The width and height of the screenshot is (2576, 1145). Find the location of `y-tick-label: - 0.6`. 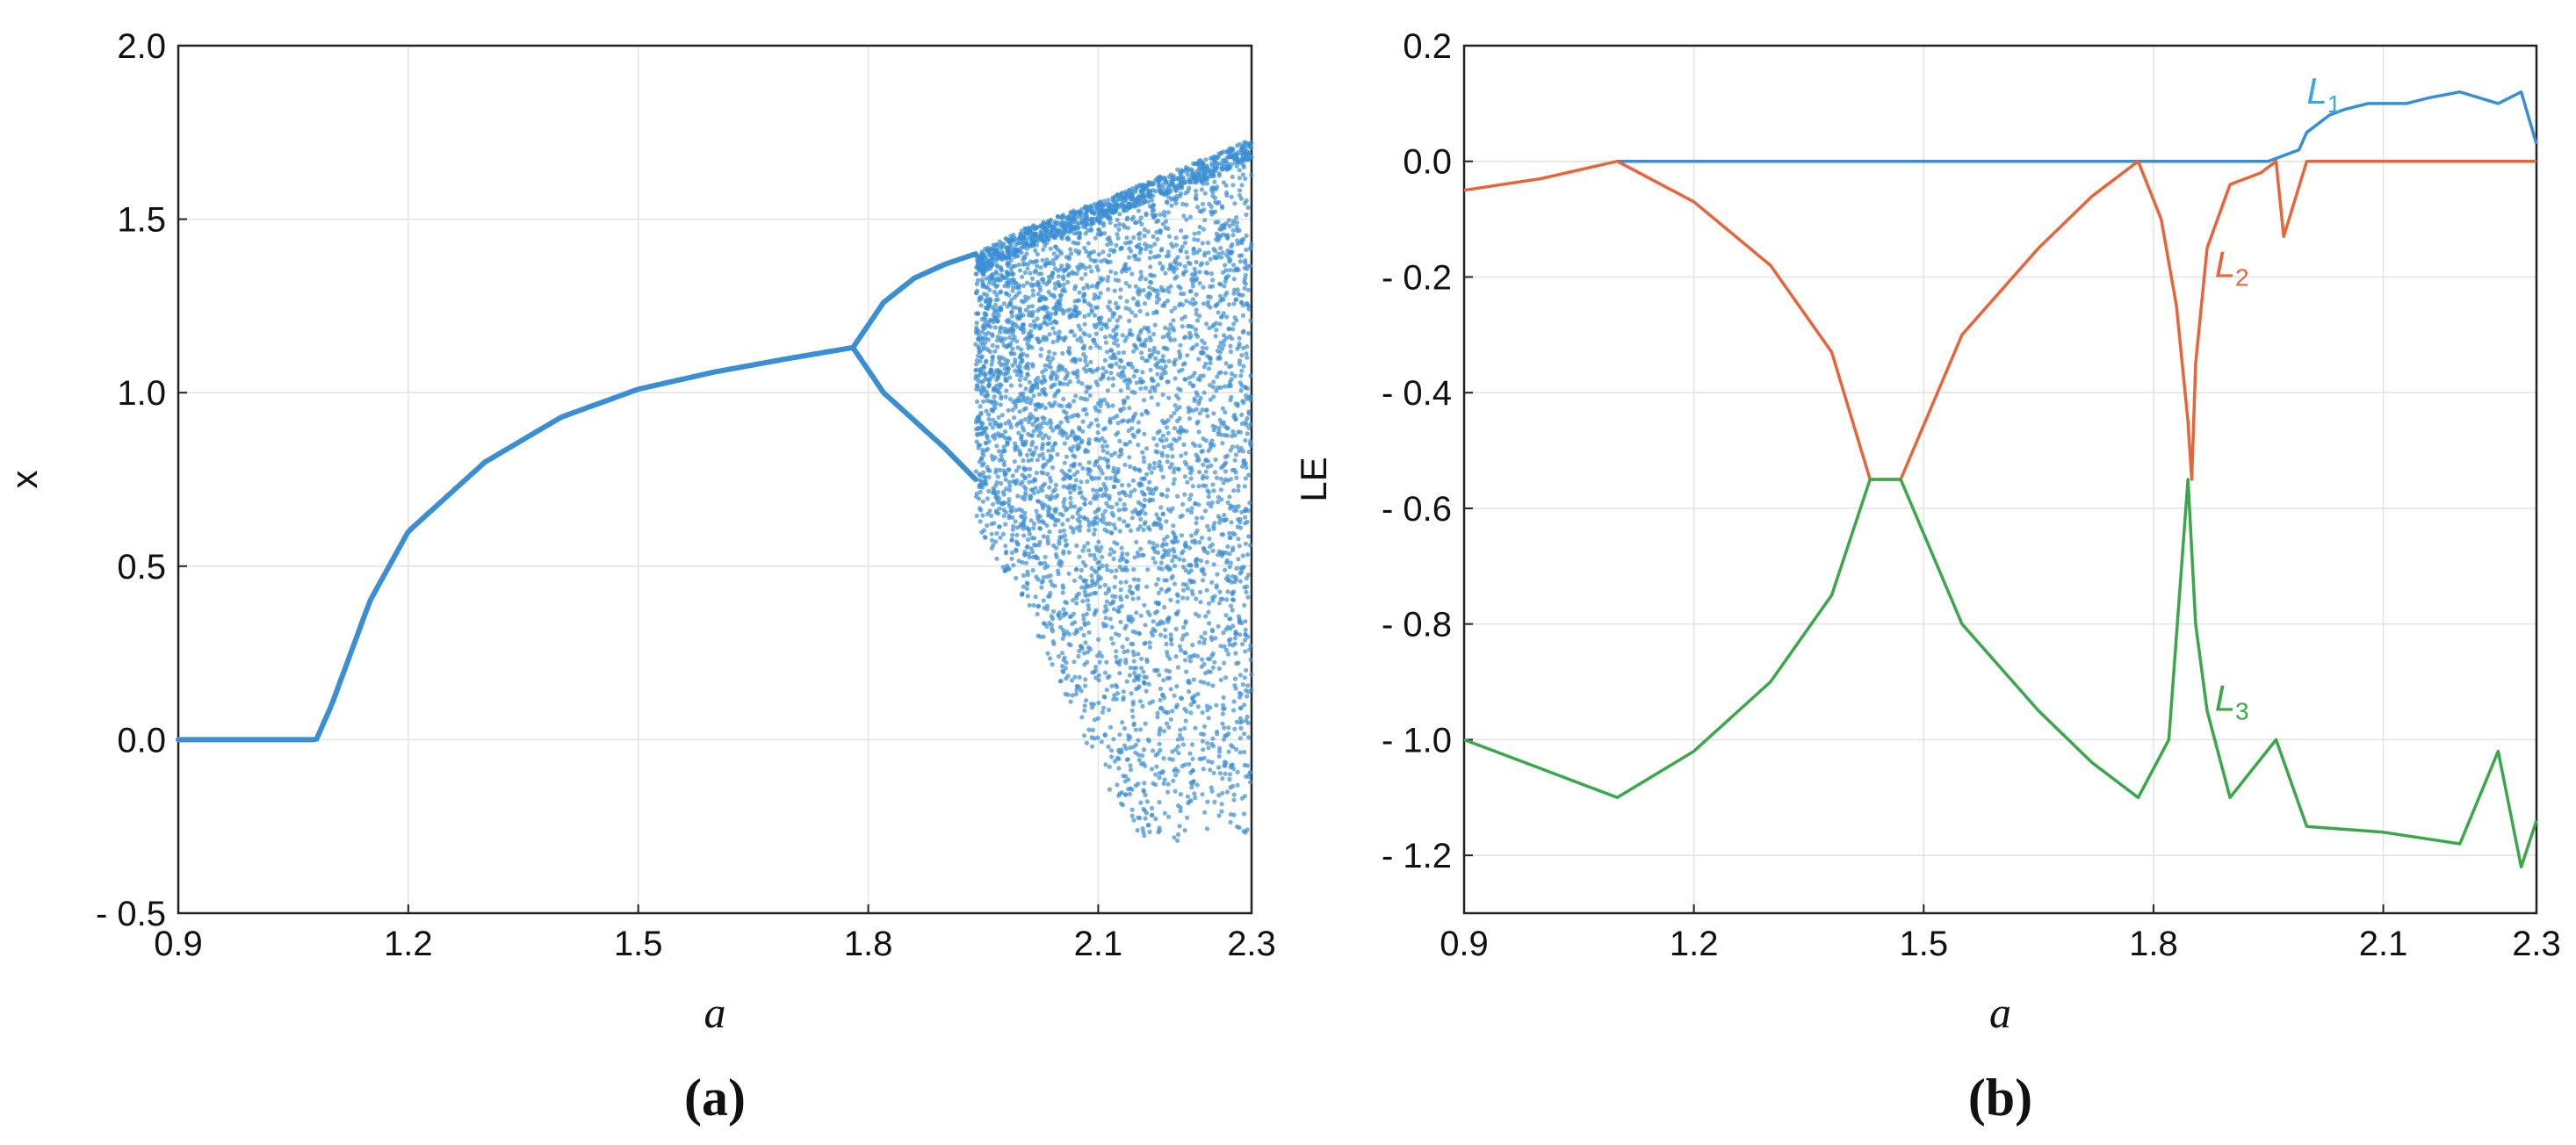

y-tick-label: - 0.6 is located at coordinates (1417, 509).